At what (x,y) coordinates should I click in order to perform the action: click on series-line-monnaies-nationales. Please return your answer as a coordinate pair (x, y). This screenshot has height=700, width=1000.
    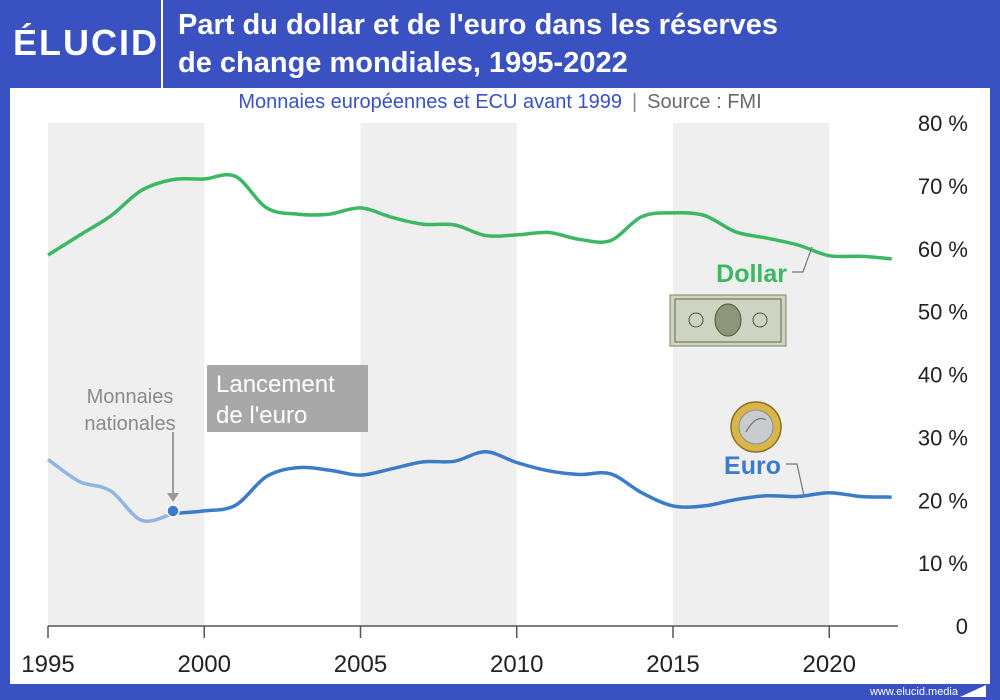
    Looking at the image, I should click on (110, 490).